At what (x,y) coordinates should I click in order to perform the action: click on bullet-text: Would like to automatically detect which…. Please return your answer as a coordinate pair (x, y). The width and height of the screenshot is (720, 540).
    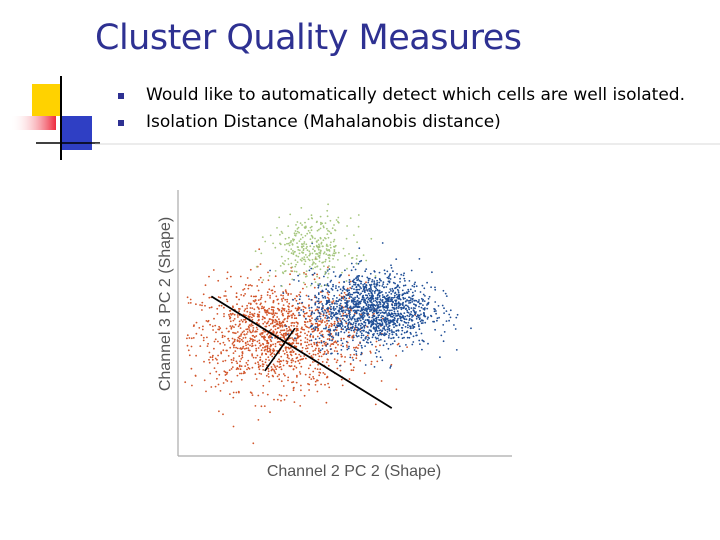
    Looking at the image, I should click on (416, 95).